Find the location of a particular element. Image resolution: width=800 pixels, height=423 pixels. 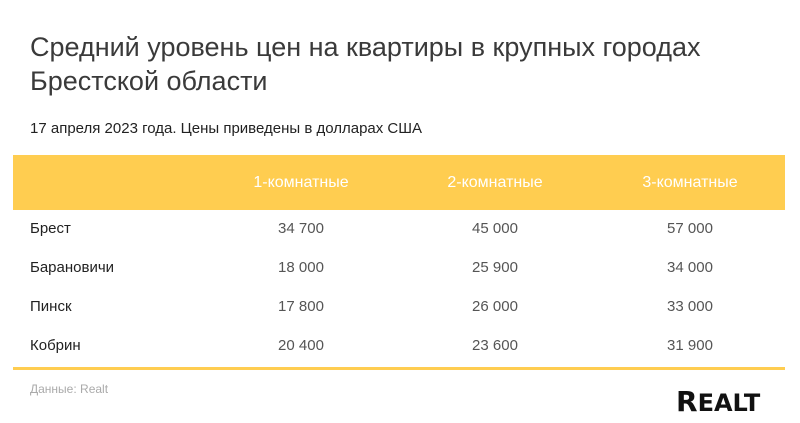

column-header-3-room: 3-комнатные is located at coordinates (690, 182).